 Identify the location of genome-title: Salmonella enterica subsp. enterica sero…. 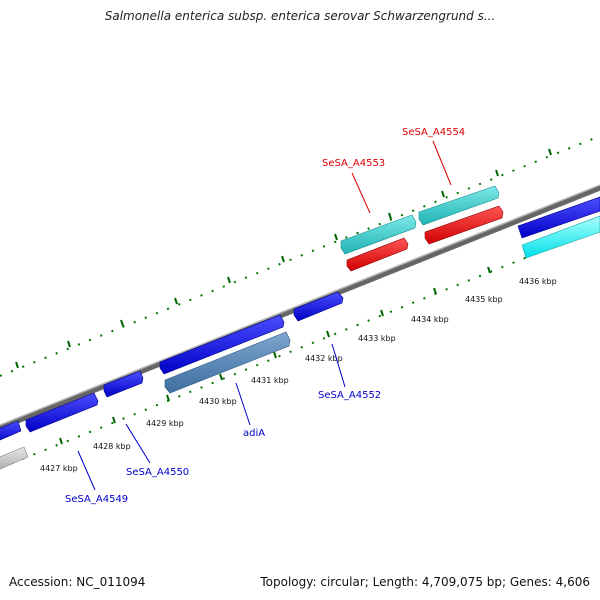
(300, 16).